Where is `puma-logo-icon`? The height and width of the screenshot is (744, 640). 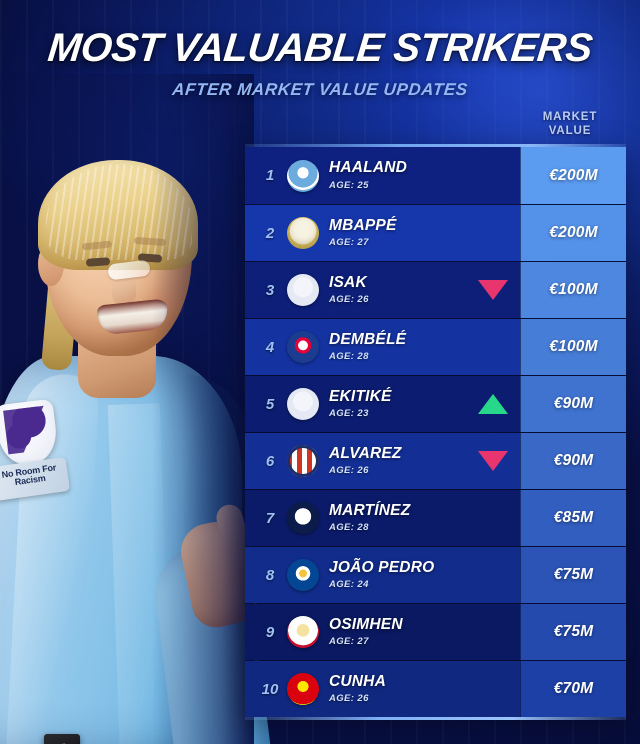
puma-logo-icon is located at coordinates (62, 739).